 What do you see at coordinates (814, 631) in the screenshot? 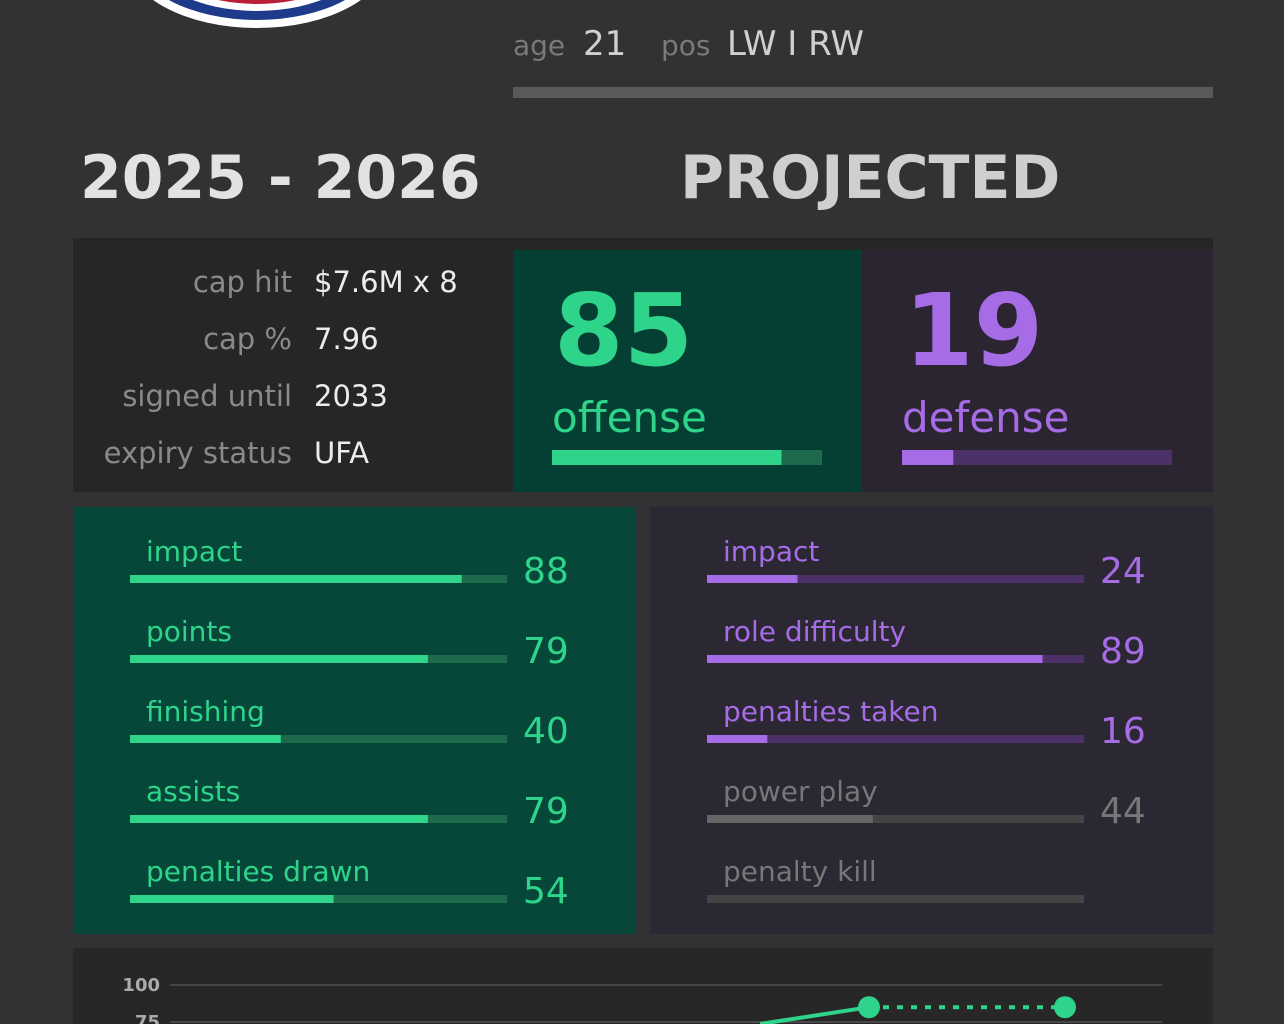
I see `stat-name: role difficulty` at bounding box center [814, 631].